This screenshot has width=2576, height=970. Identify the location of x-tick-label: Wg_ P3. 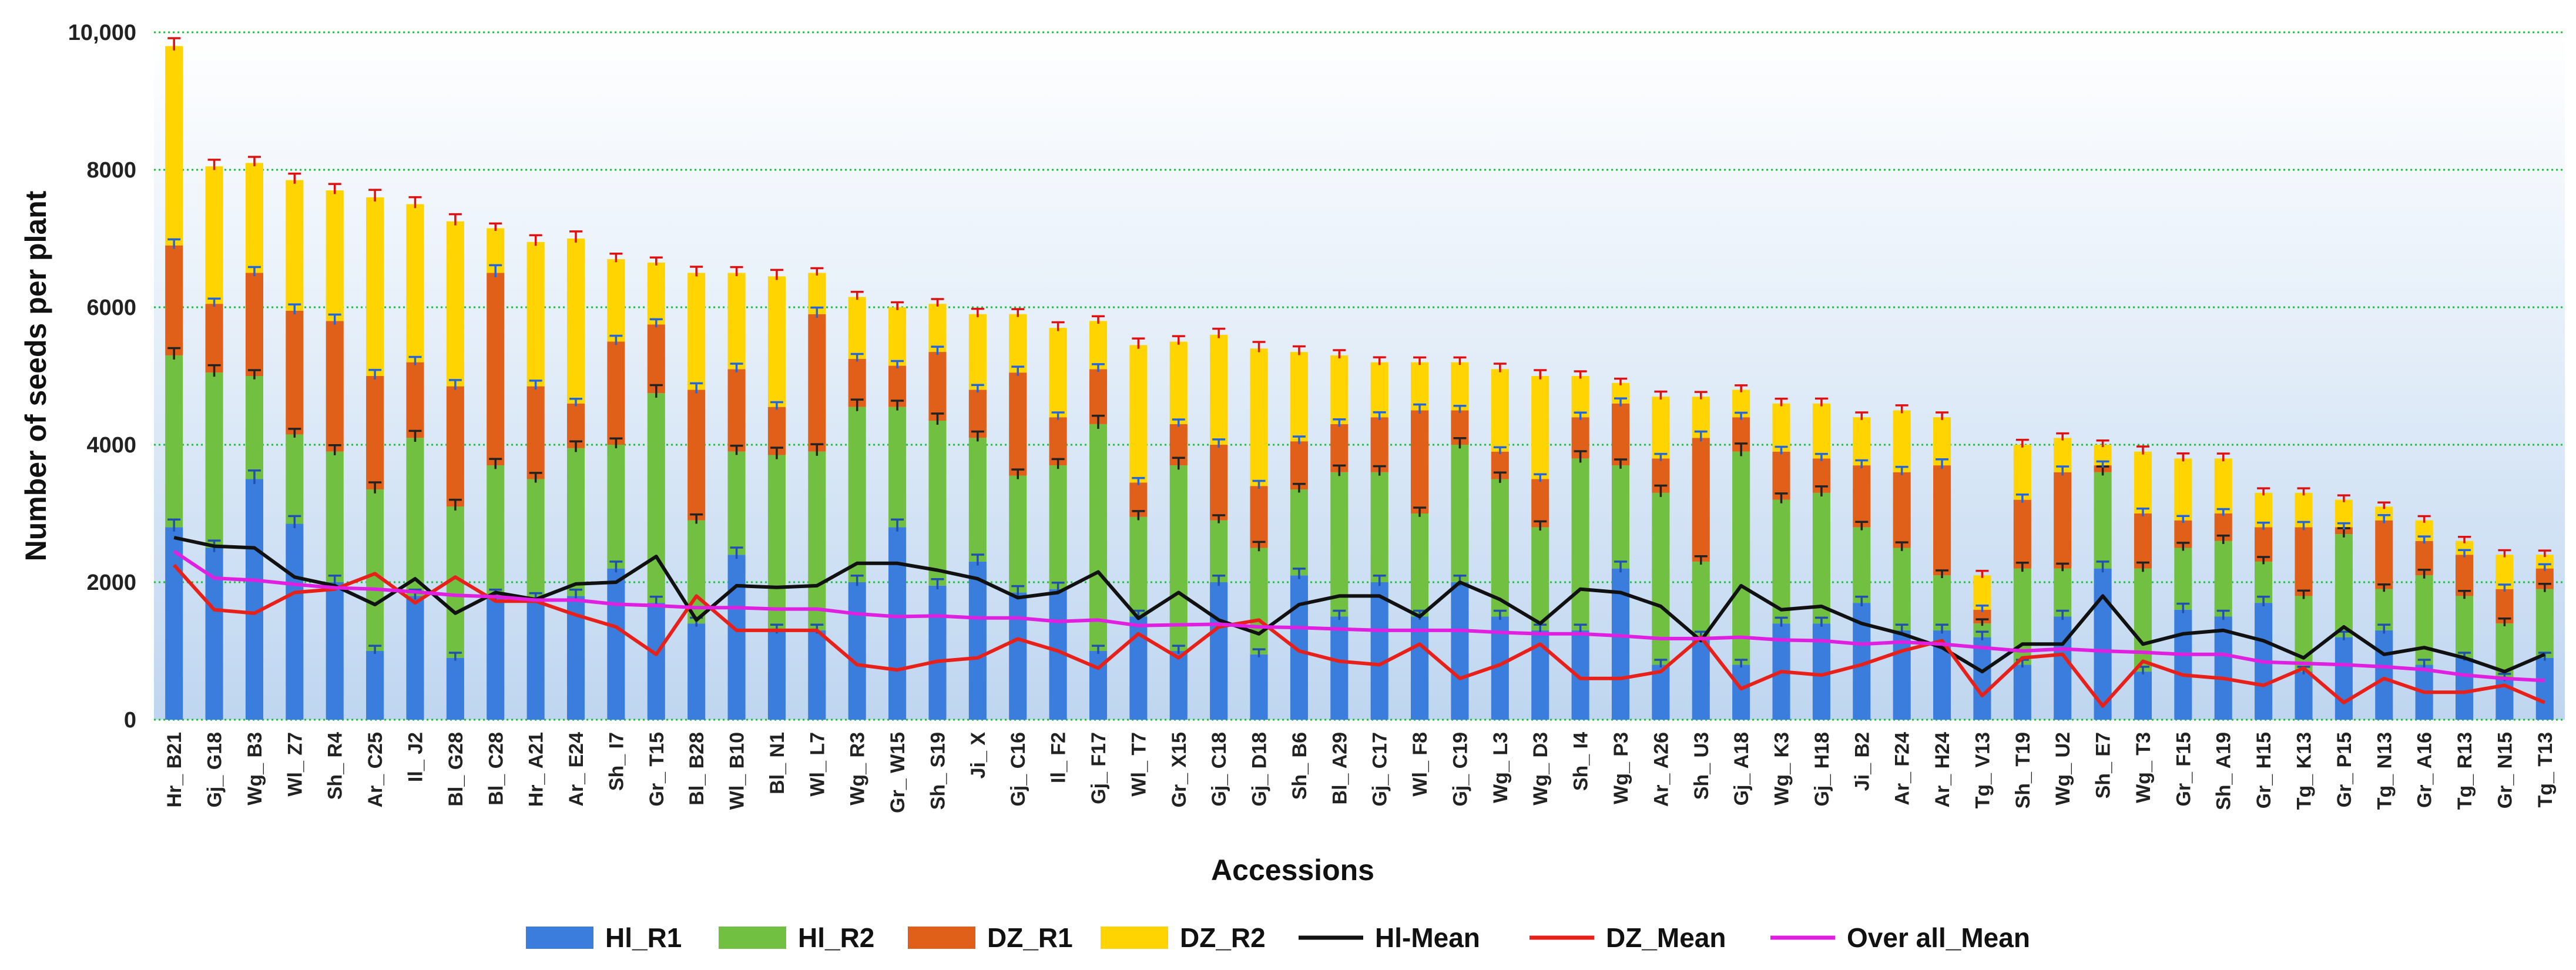
(1621, 768).